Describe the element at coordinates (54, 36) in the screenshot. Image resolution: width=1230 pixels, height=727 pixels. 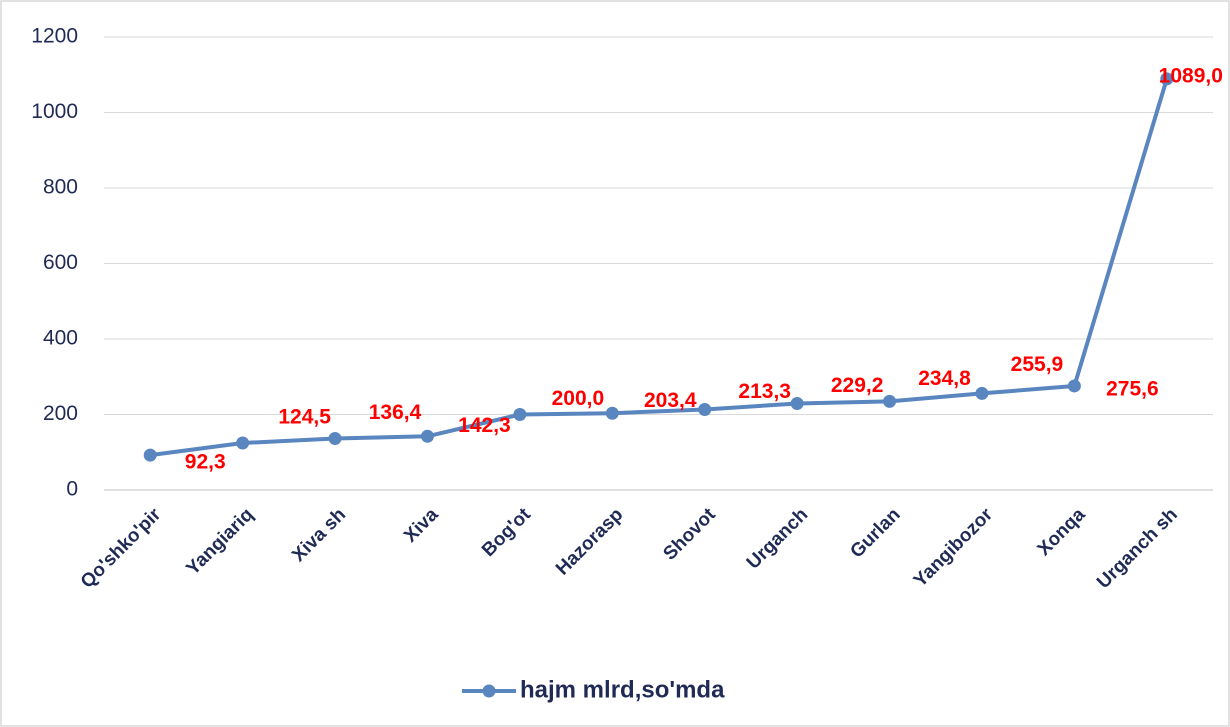
I see `y-tick-label: 1200` at that location.